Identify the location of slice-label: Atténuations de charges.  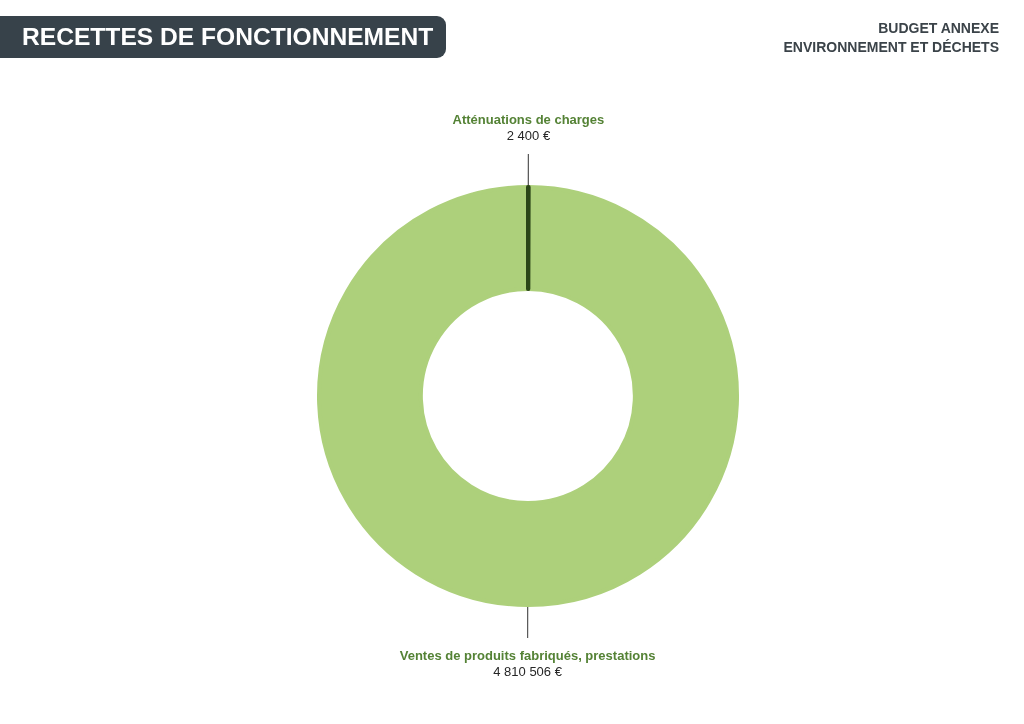
(528, 119).